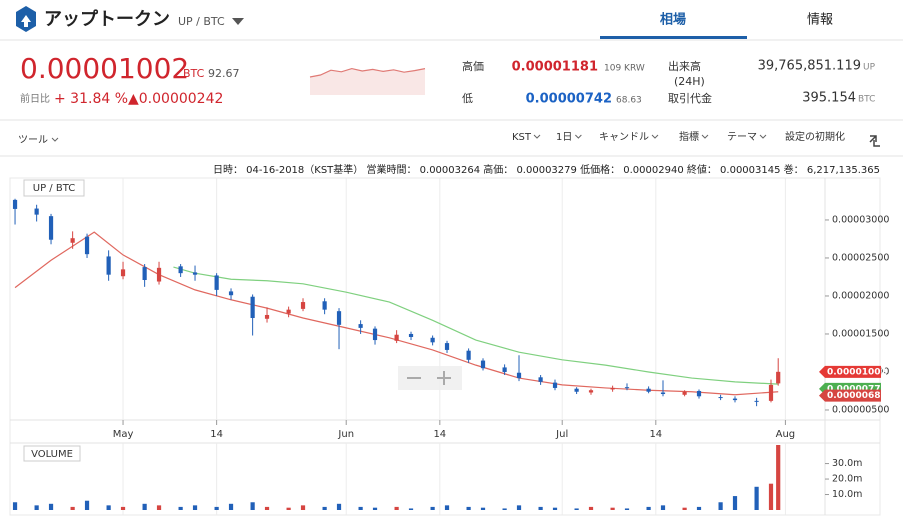 The image size is (903, 521). What do you see at coordinates (847, 494) in the screenshot?
I see `y-tick-label: 10.0m` at bounding box center [847, 494].